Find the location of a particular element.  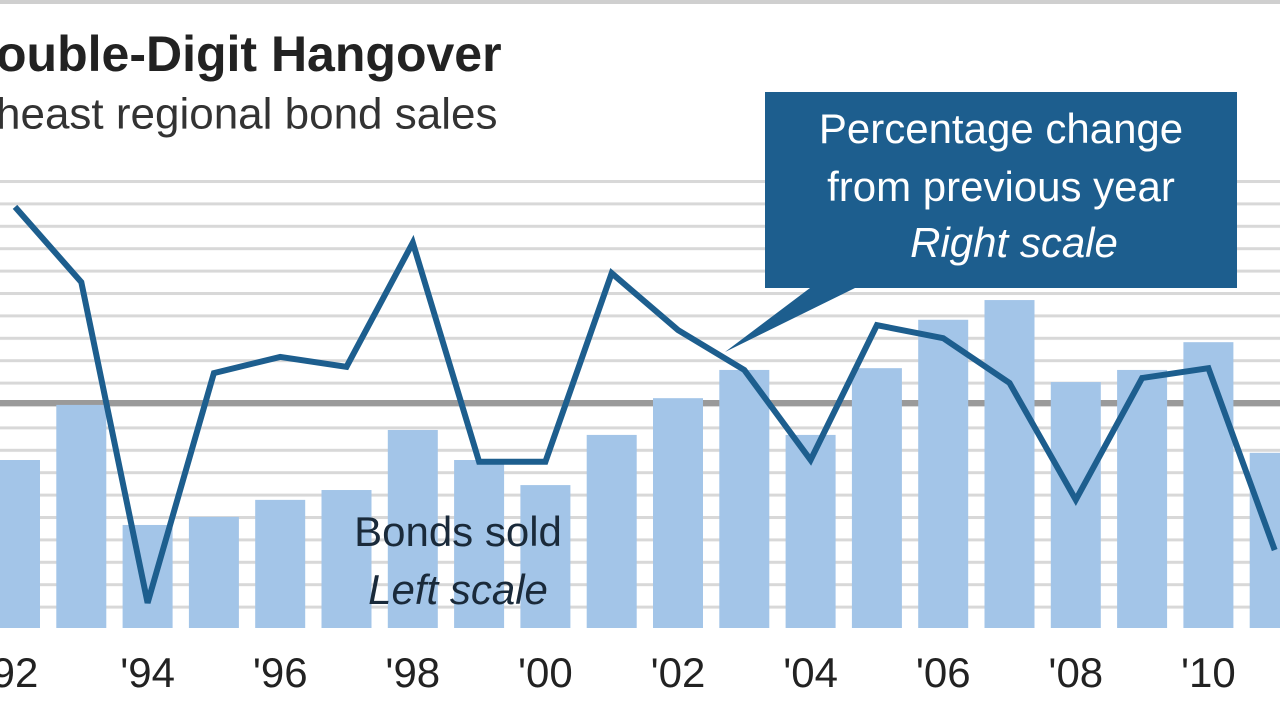

annotation-box is located at coordinates (981, 222).